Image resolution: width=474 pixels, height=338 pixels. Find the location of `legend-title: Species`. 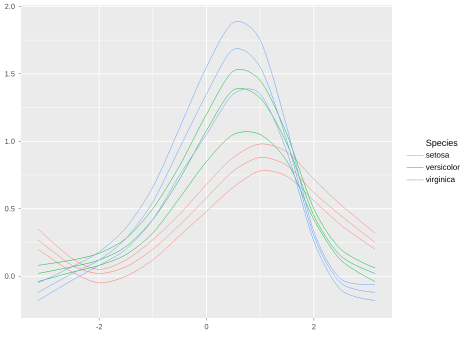

legend-title: Species is located at coordinates (442, 143).